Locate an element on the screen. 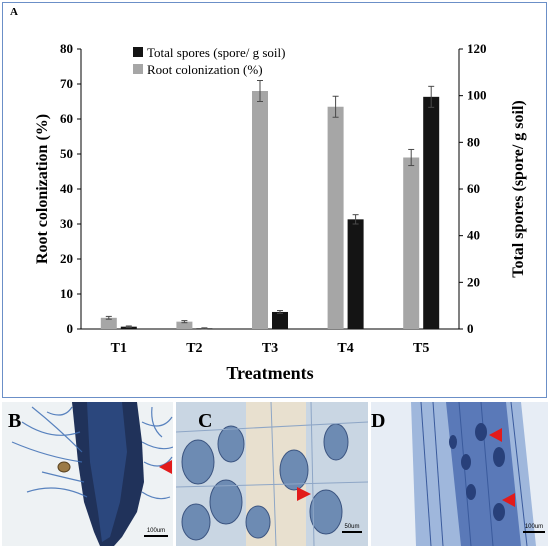 Image resolution: width=550 pixels, height=548 pixels. left-axis-tick-label: 40 is located at coordinates (66, 188).